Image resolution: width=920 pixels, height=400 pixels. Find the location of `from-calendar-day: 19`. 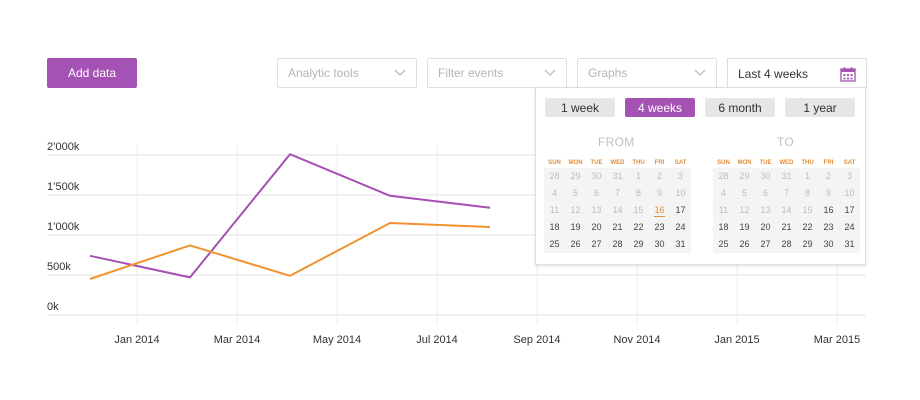

from-calendar-day: 19 is located at coordinates (575, 227).